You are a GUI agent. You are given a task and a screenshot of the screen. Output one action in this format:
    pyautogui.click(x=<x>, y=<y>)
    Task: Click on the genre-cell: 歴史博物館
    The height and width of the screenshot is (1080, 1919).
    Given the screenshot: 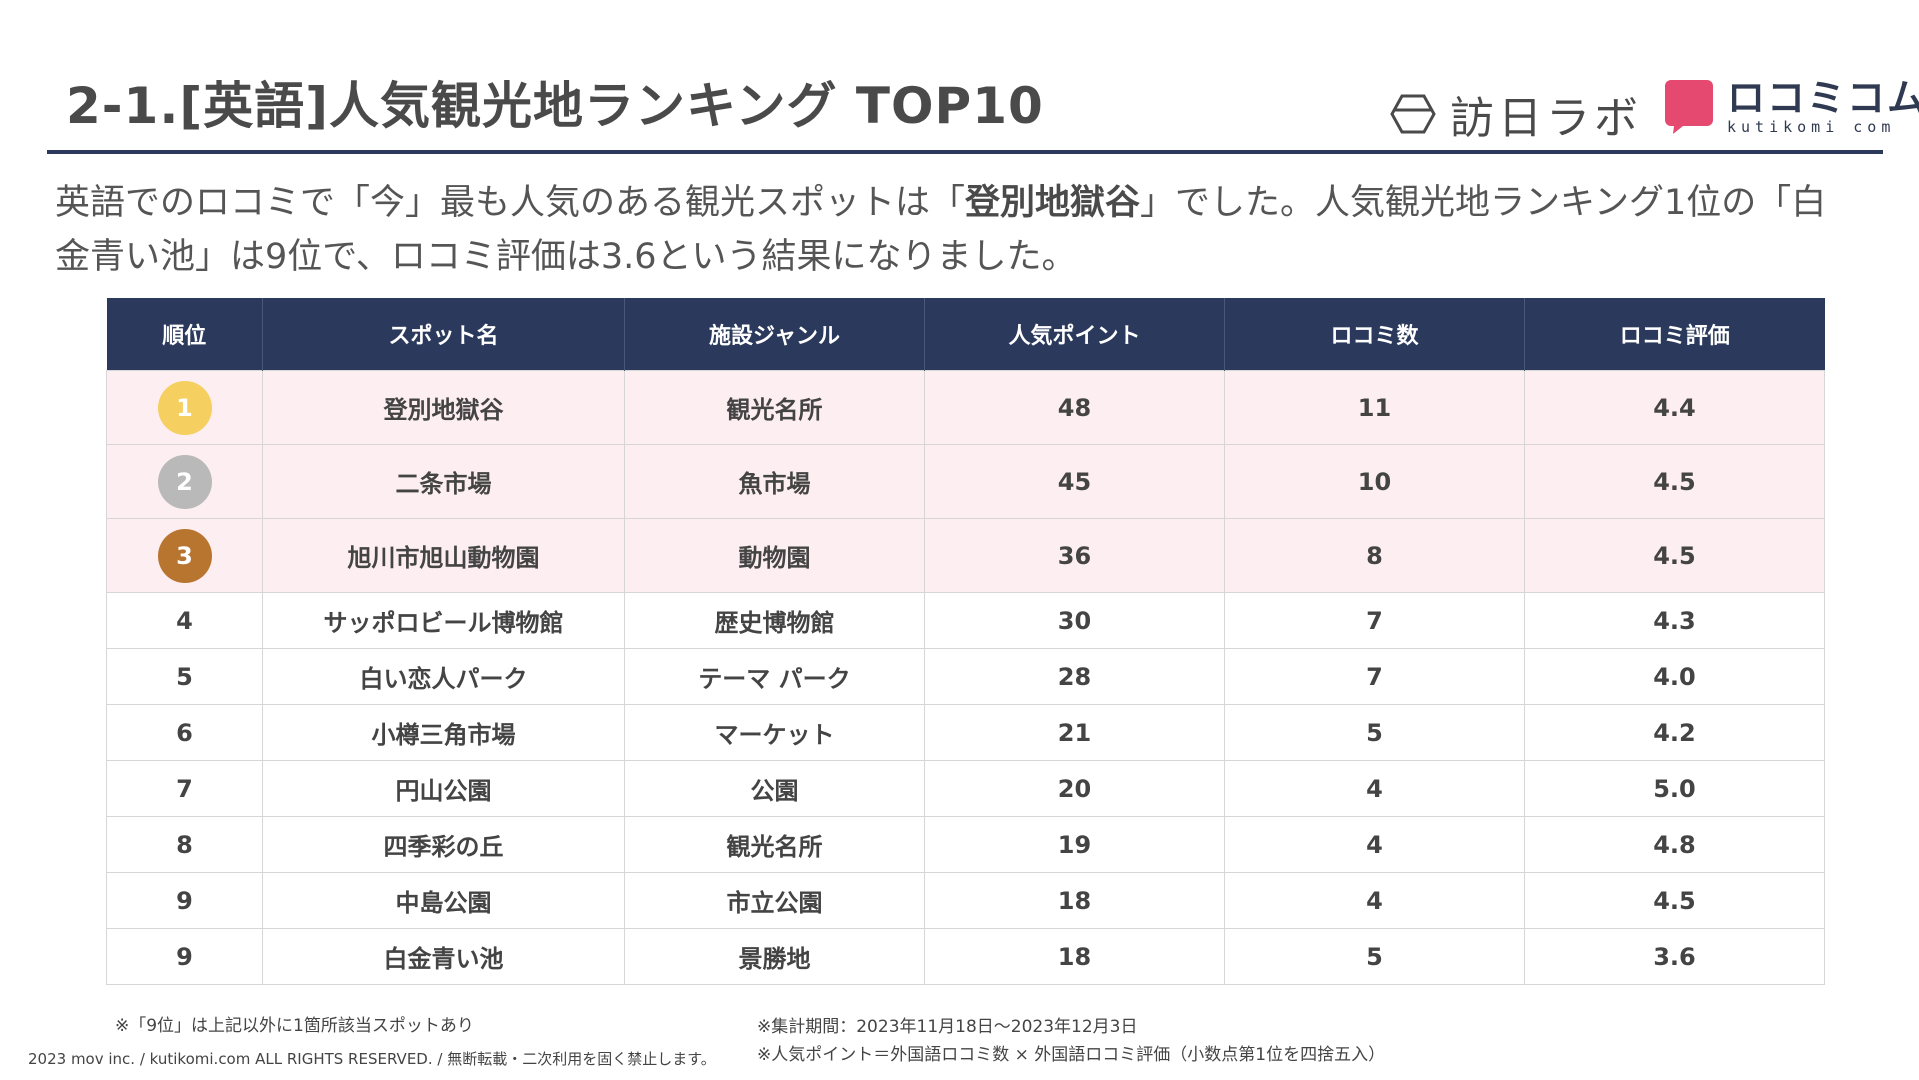 What is the action you would take?
    pyautogui.click(x=774, y=620)
    